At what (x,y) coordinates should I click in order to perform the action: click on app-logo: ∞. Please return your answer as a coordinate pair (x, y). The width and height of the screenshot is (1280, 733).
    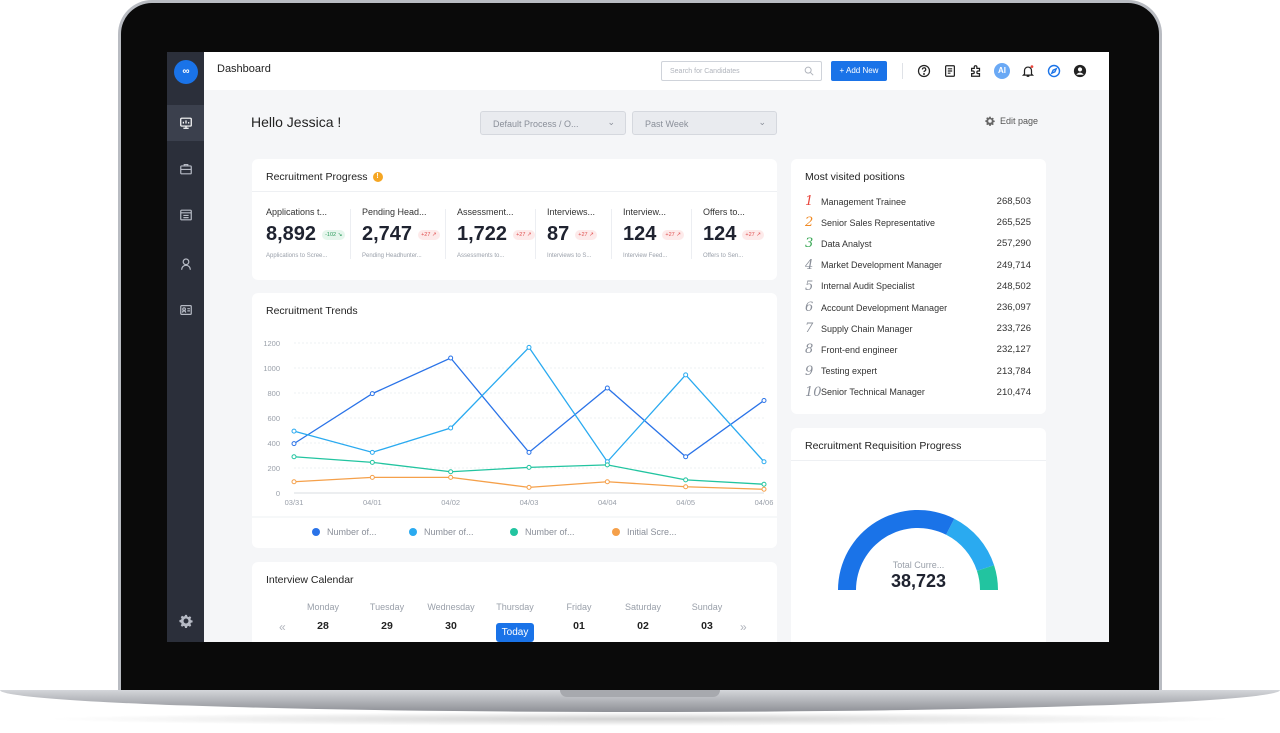
    Looking at the image, I should click on (186, 72).